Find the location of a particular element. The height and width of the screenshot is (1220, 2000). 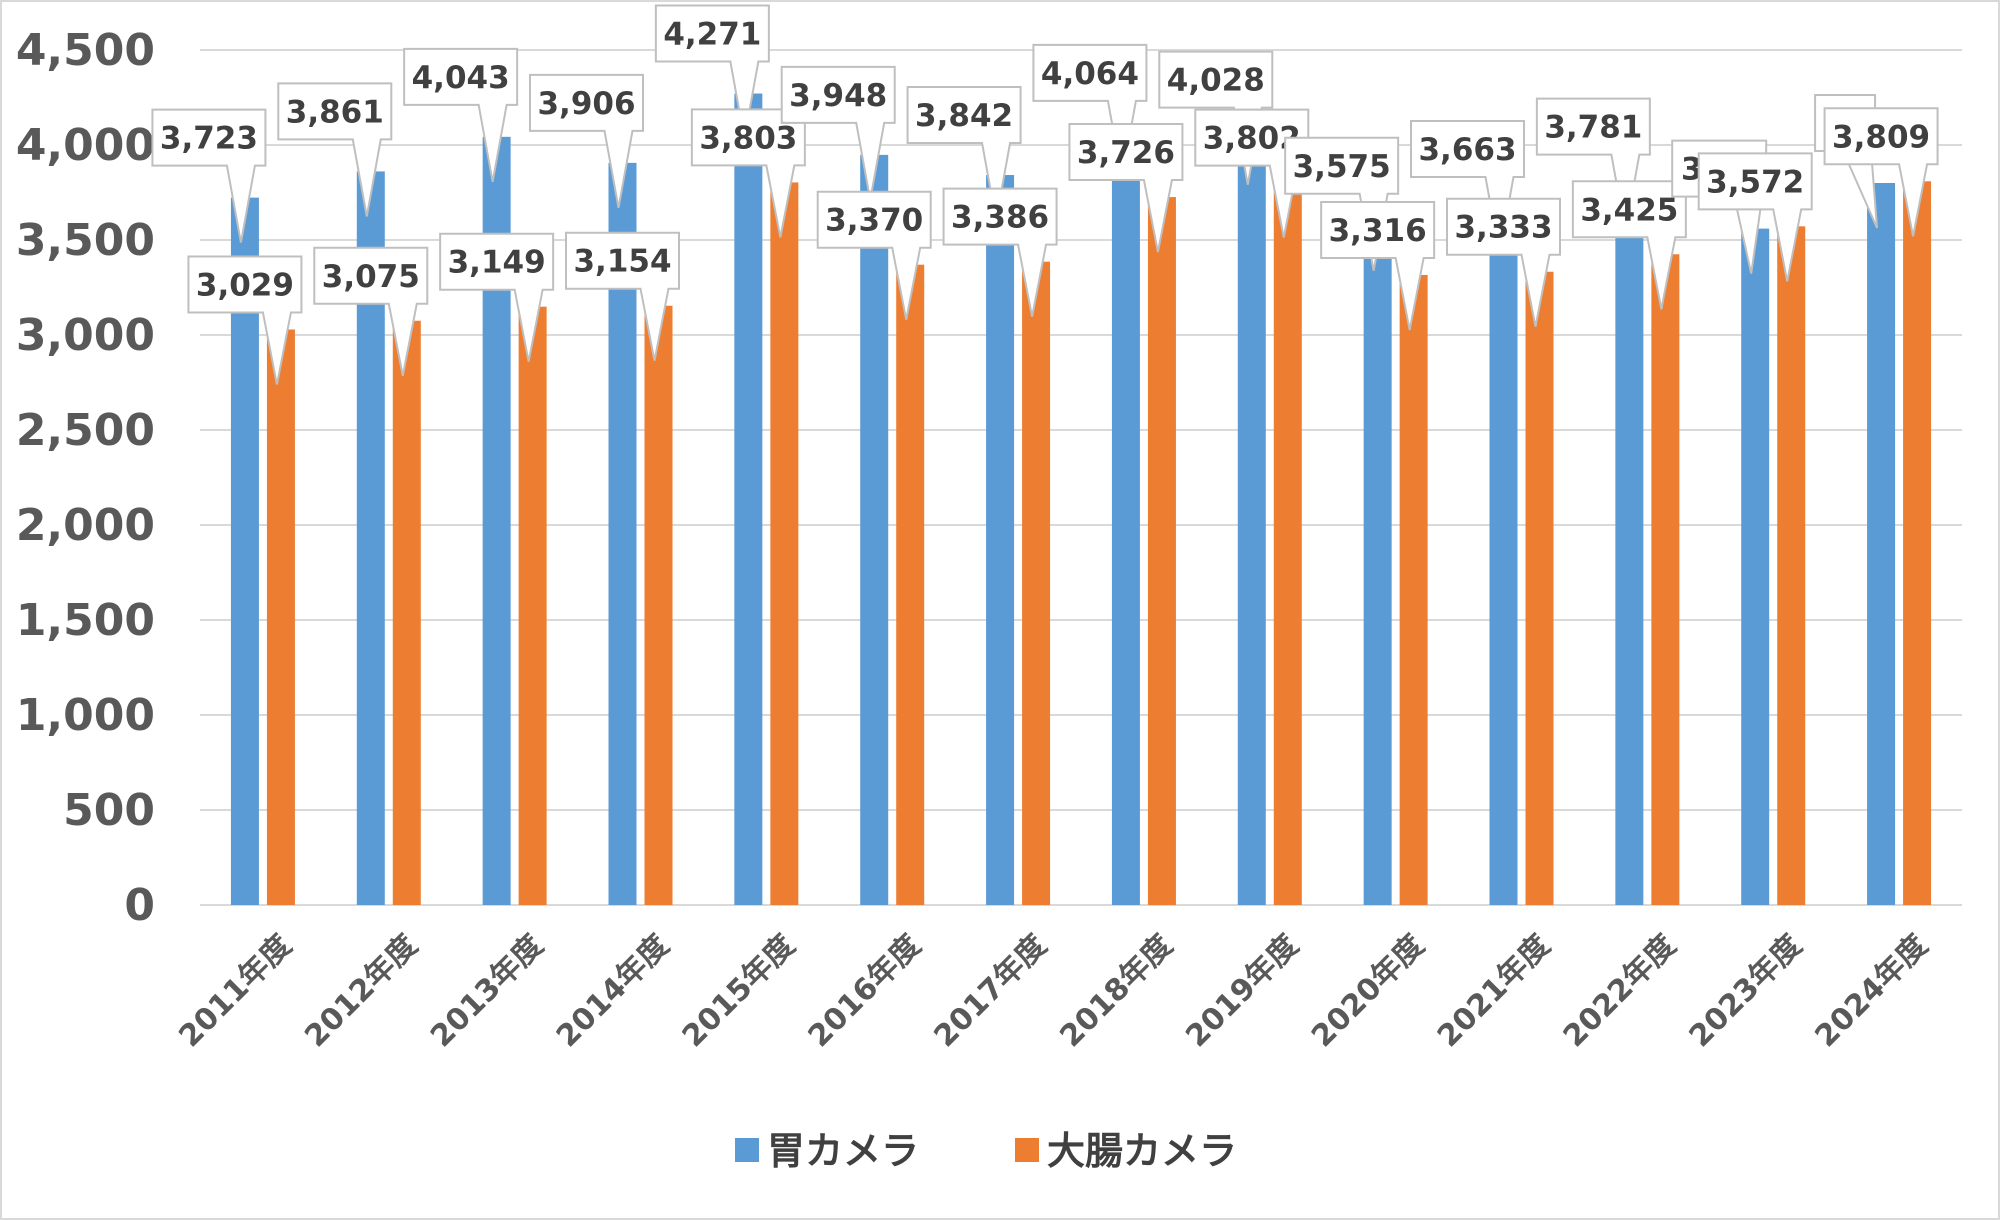

legend-label: 大腸カメラ is located at coordinates (1142, 1151).